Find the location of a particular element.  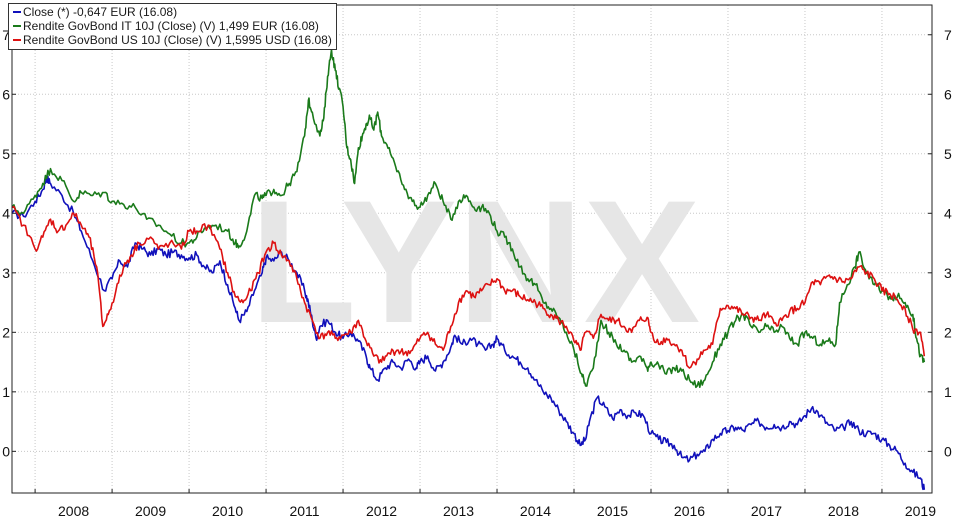

y-tick-label-left: 5 is located at coordinates (6, 154).